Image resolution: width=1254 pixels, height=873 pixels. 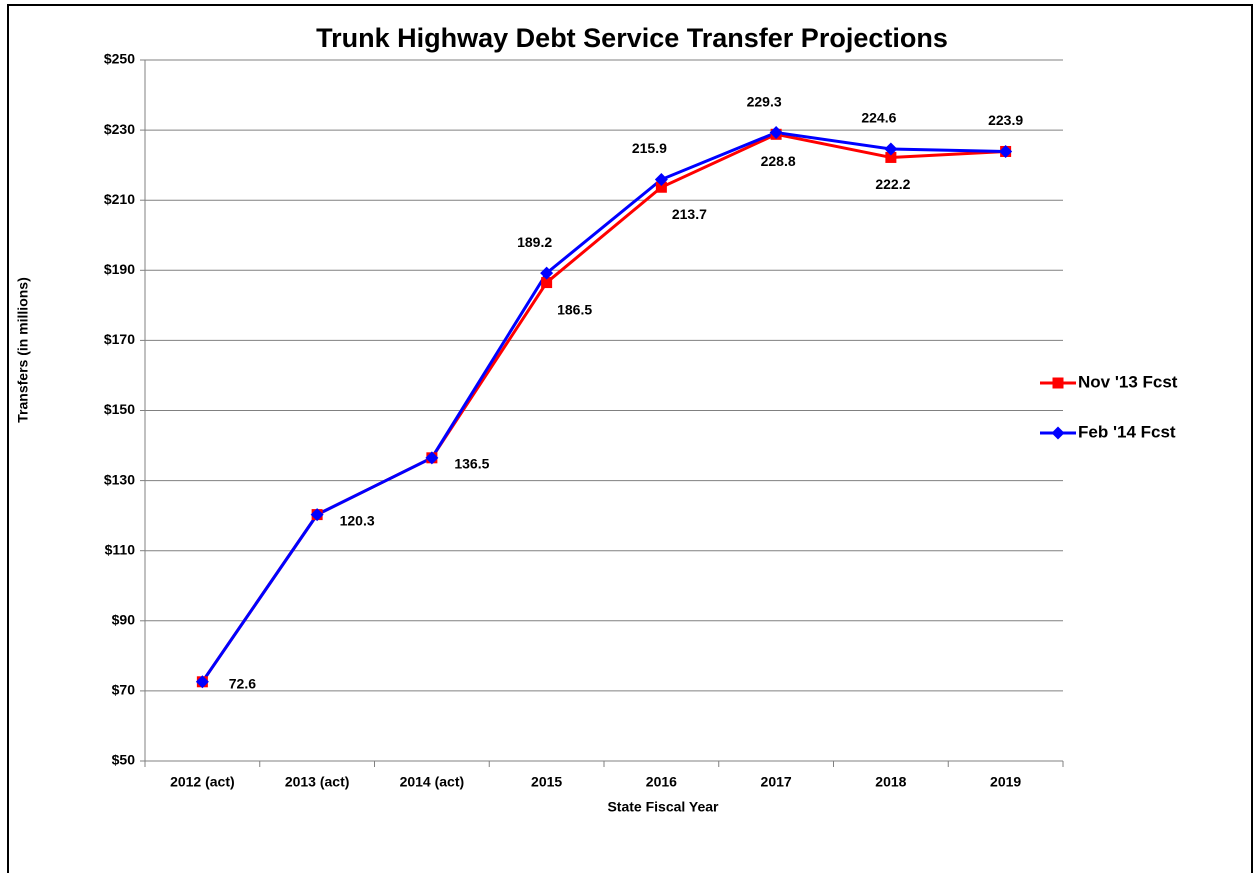 What do you see at coordinates (546, 782) in the screenshot?
I see `x-tick-label: 2015` at bounding box center [546, 782].